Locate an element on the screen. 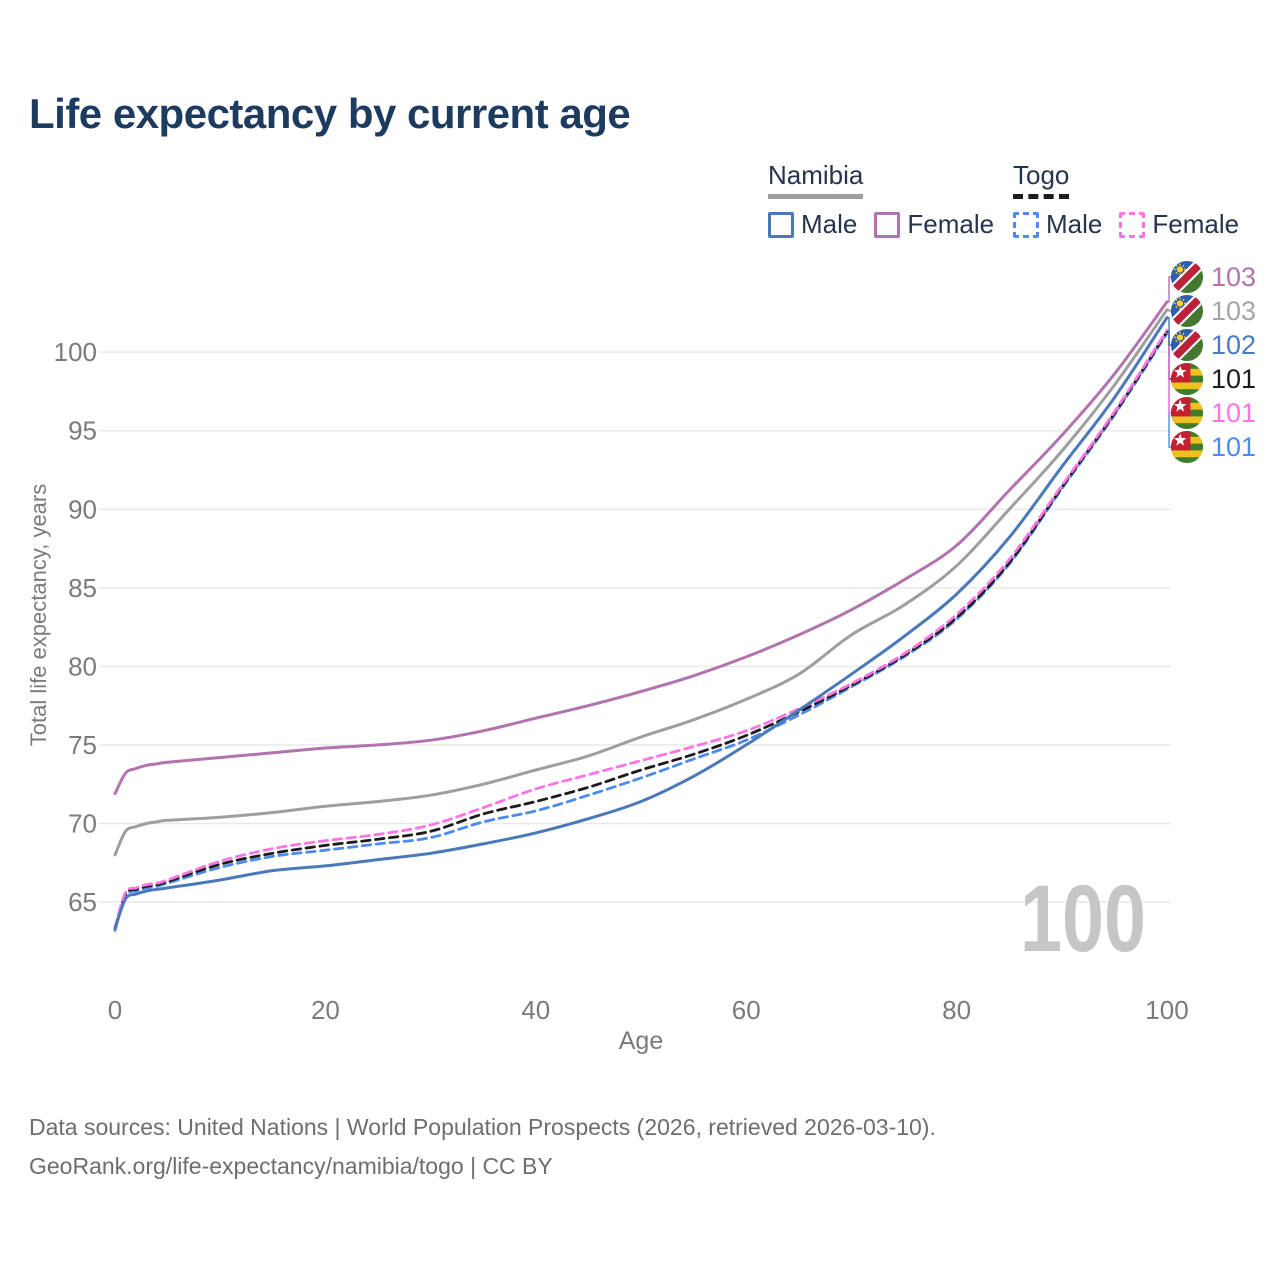  togo-male-end-value: 101 is located at coordinates (1233, 447).